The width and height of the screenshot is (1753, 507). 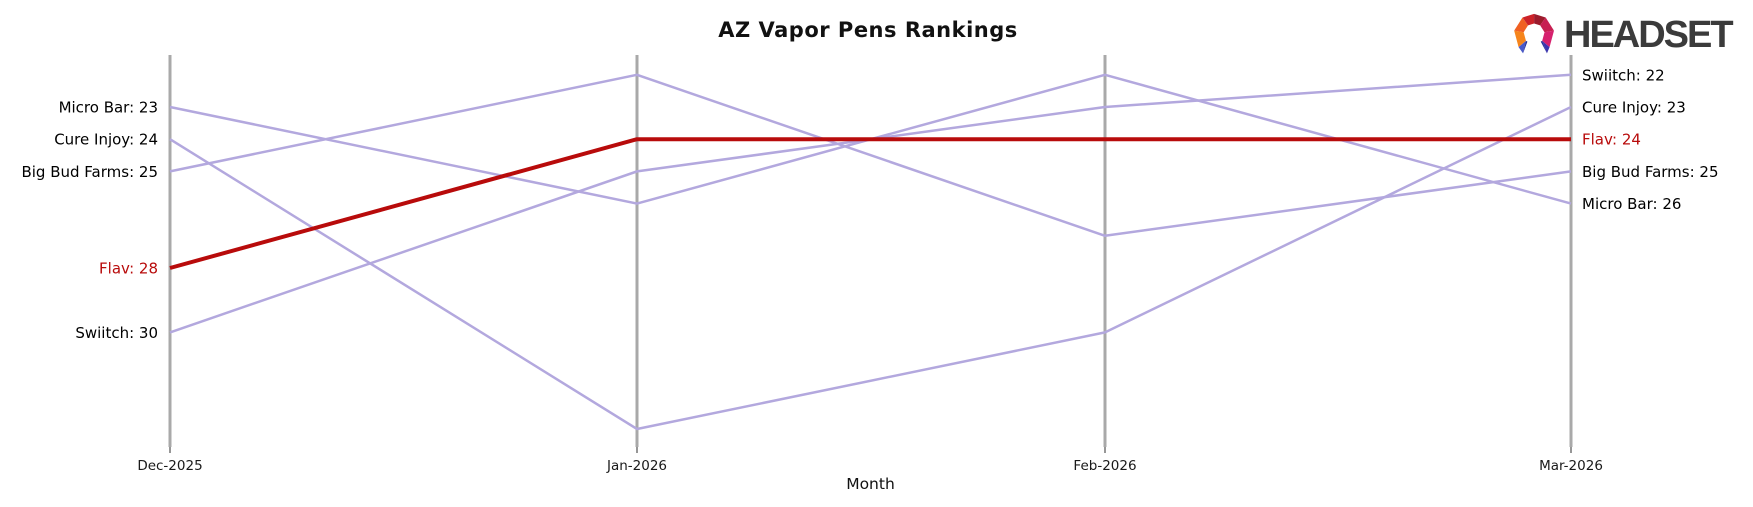 I want to click on series-label-left-micro-bar: Micro Bar: 23, so click(x=108, y=108).